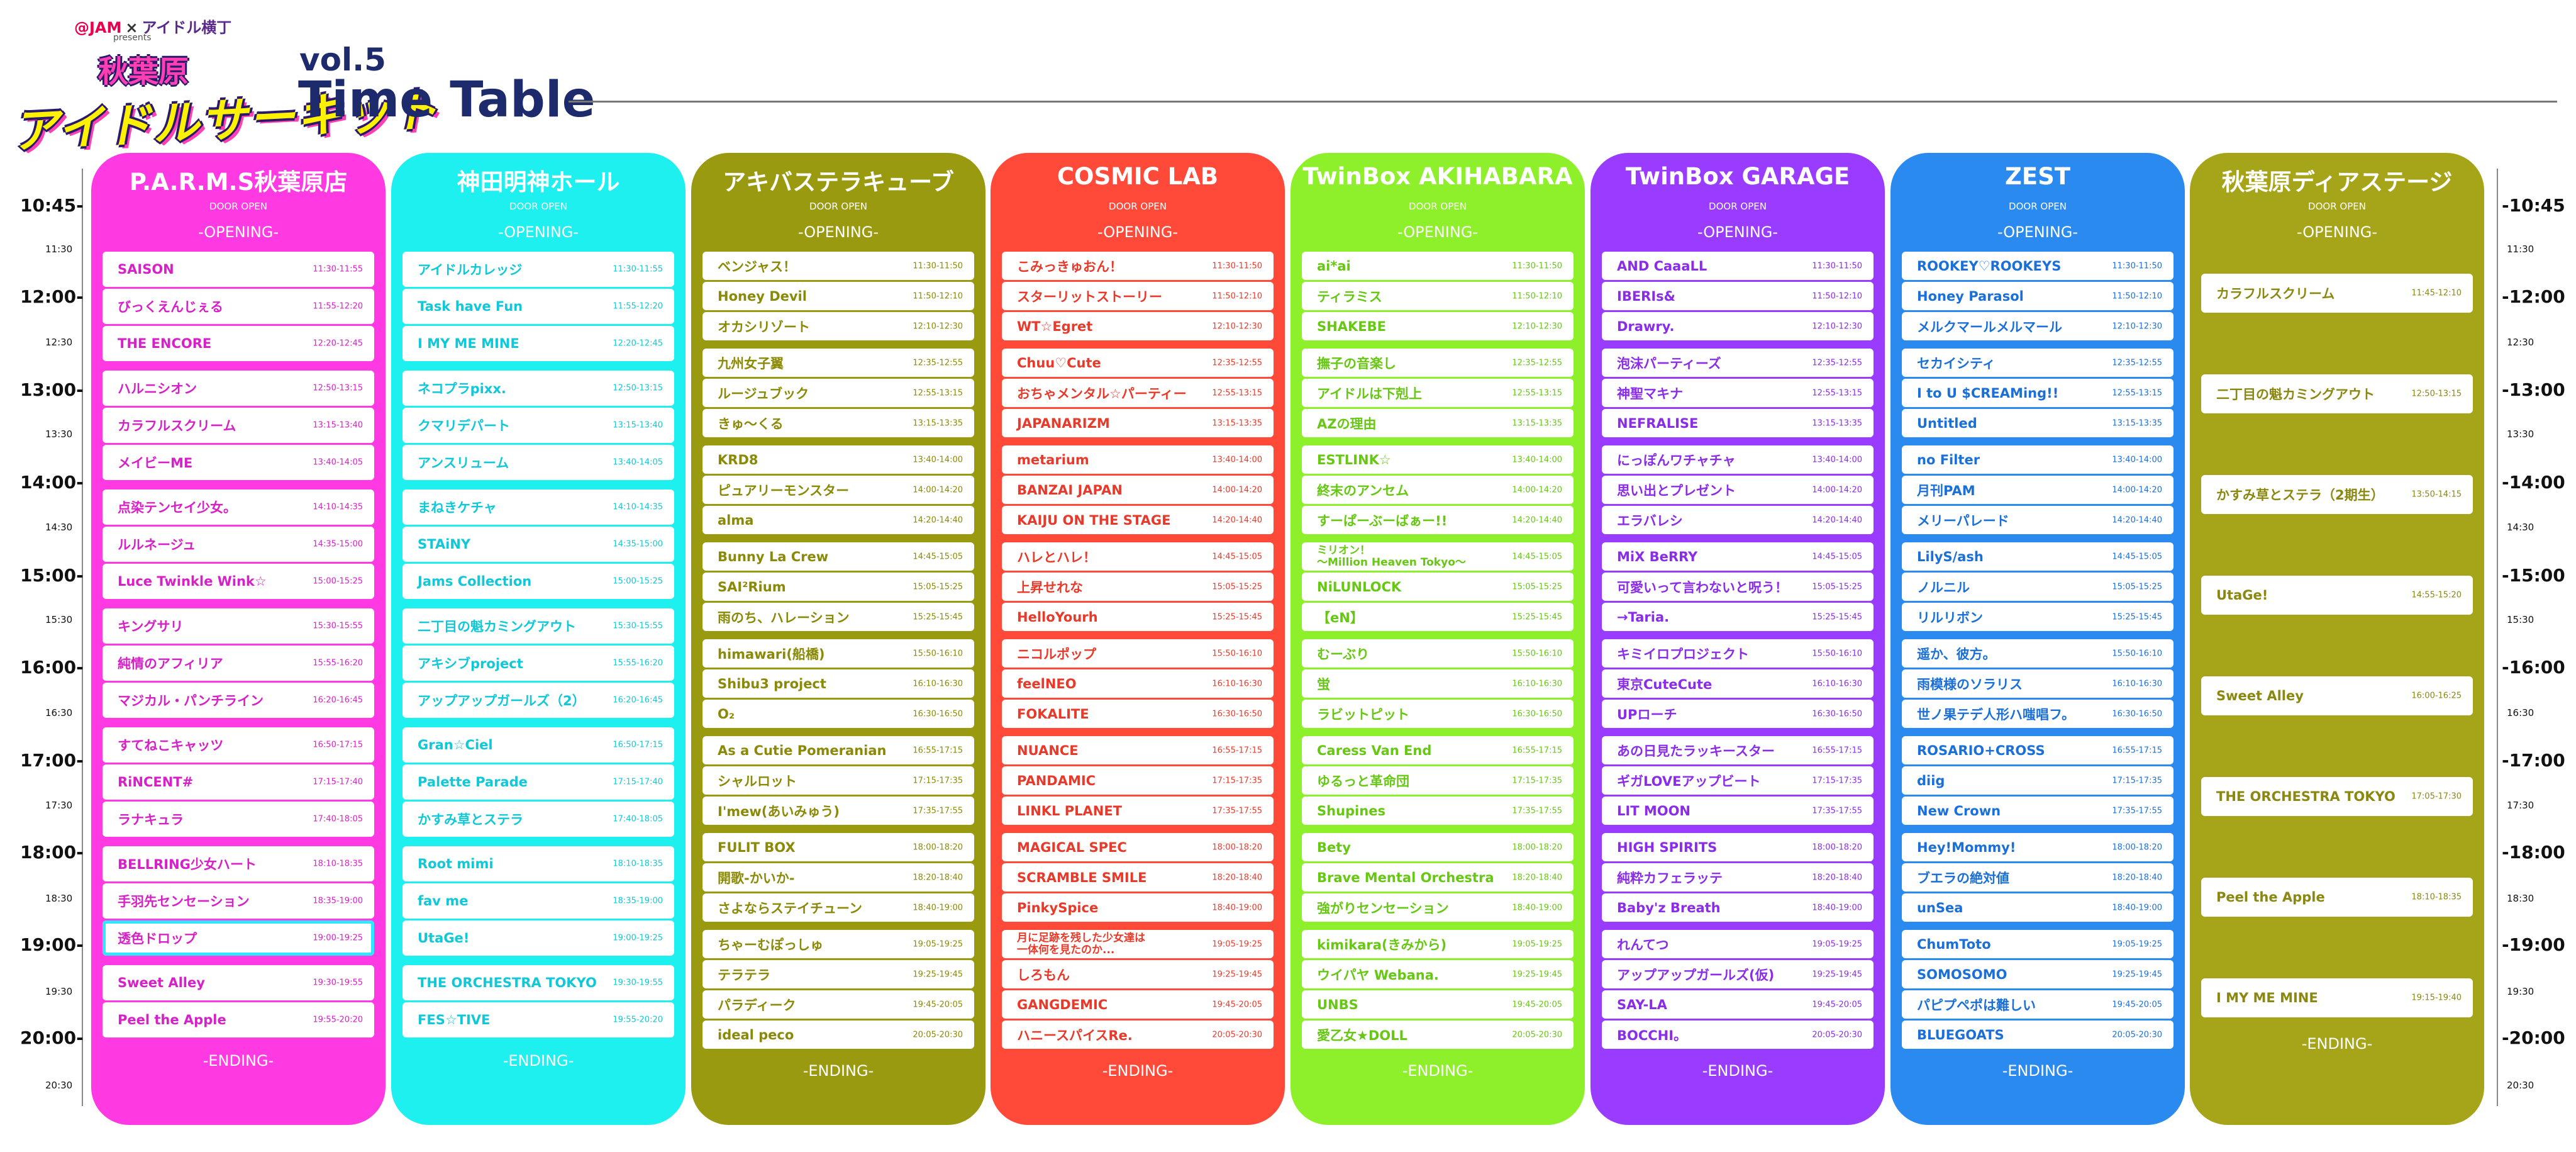 This screenshot has height=1152, width=2576. I want to click on jam-logo: @JAM, so click(98, 27).